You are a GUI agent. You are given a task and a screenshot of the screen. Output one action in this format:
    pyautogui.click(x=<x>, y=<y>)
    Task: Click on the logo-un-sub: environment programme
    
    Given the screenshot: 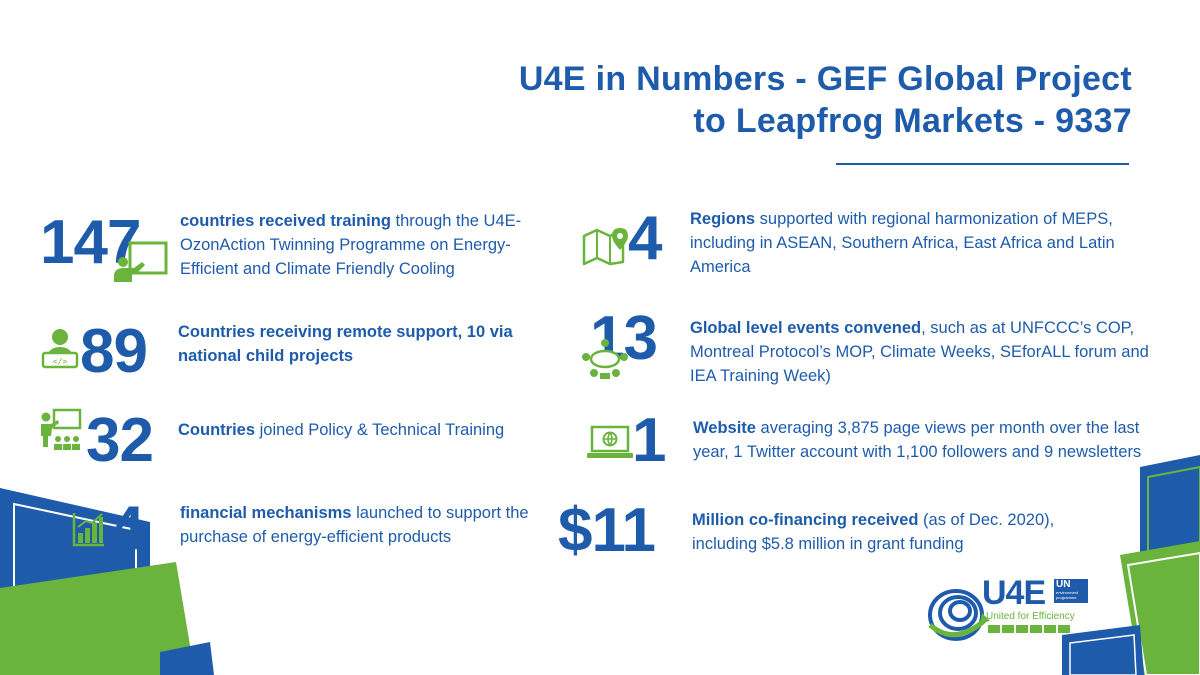 What is the action you would take?
    pyautogui.click(x=1067, y=595)
    